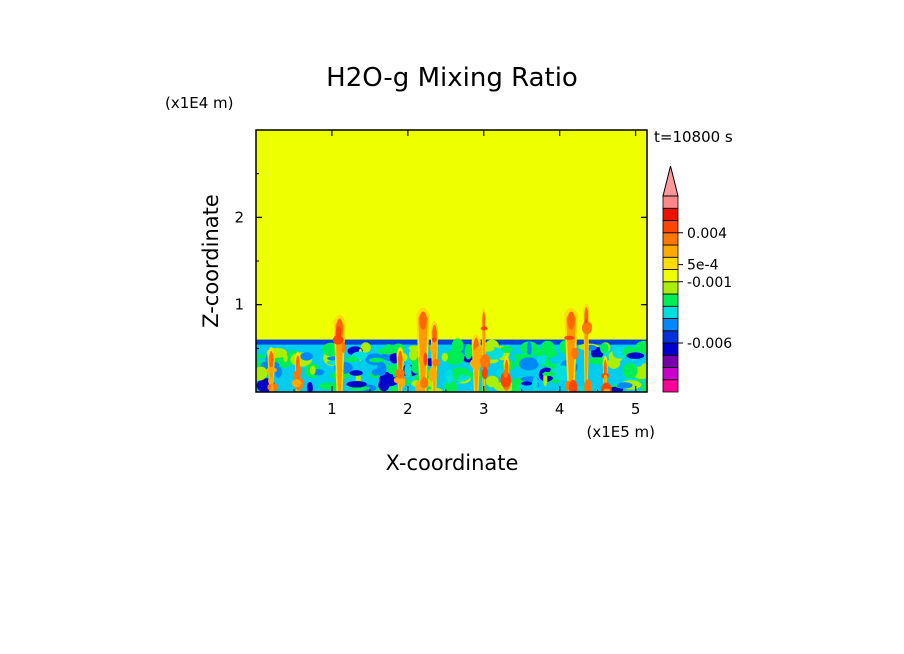 The height and width of the screenshot is (654, 904). I want to click on boundary-layer-top-edge, so click(451, 342).